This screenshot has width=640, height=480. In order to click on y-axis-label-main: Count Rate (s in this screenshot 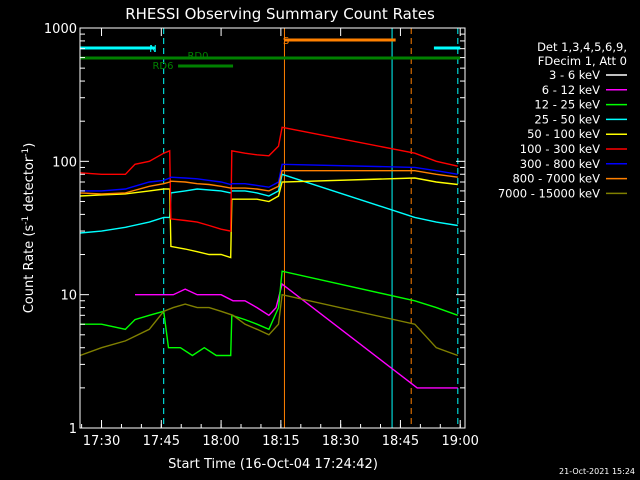, I will do `click(29, 269)`.